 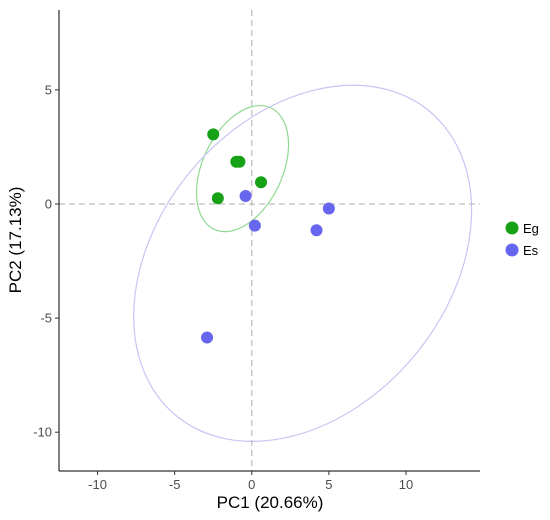 What do you see at coordinates (522, 239) in the screenshot?
I see `legend: Eg Es` at bounding box center [522, 239].